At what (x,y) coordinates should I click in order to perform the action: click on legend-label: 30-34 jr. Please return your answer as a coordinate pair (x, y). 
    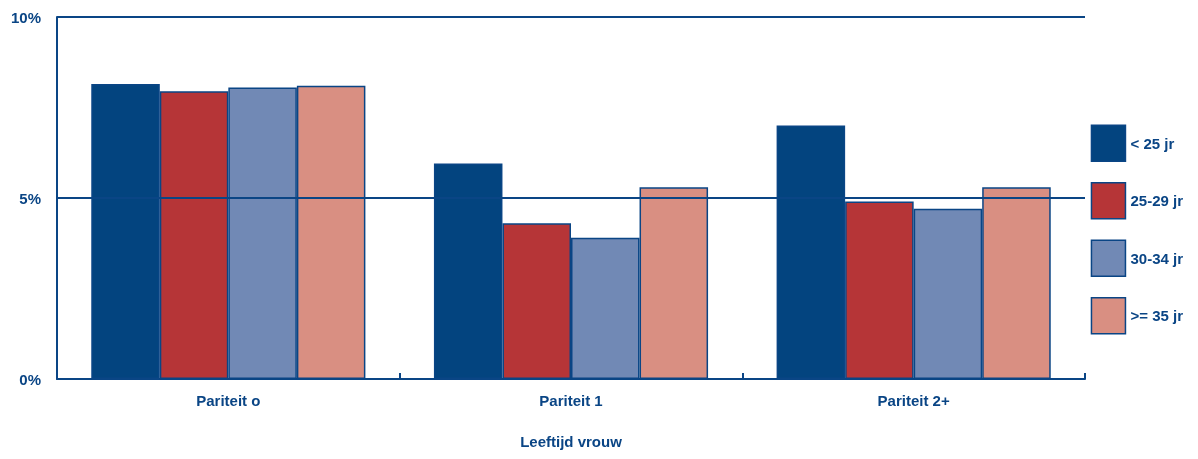
    Looking at the image, I should click on (1157, 258).